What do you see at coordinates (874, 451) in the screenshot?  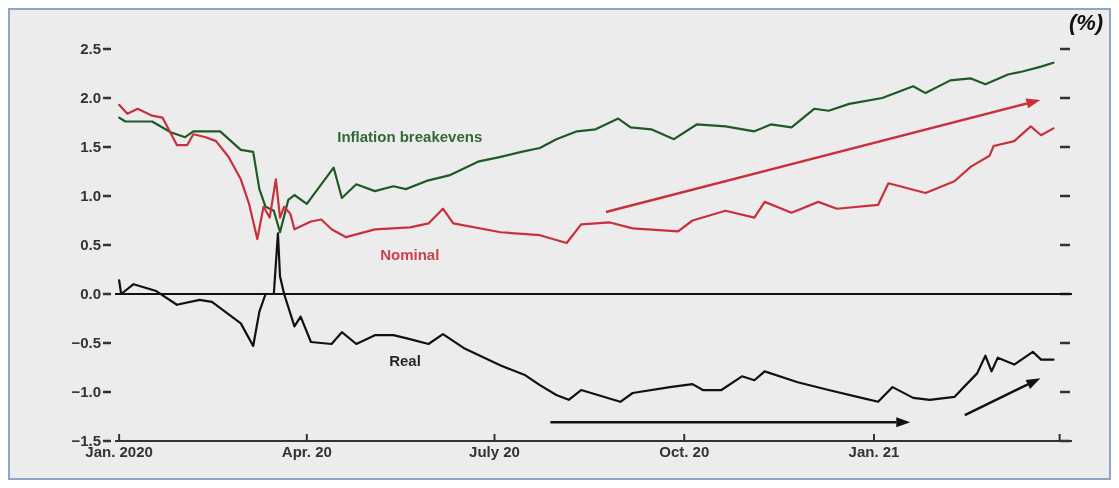 I see `x-tick-label: Jan. 21` at bounding box center [874, 451].